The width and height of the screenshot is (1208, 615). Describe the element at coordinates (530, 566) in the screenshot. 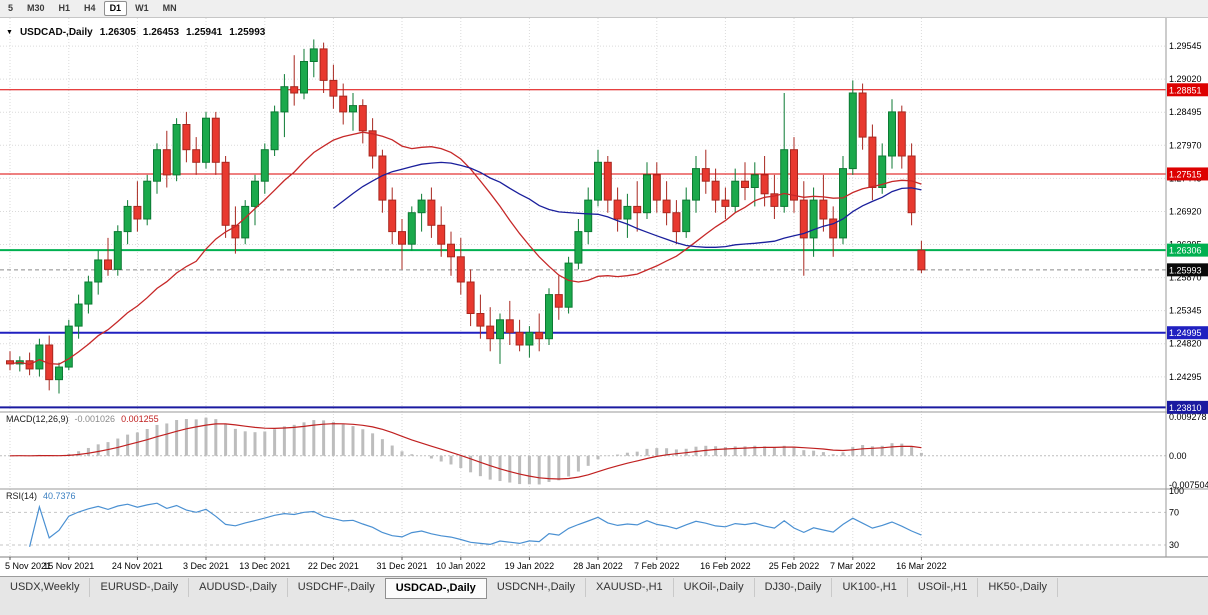

I see `svg-text: 19 Jan 2022` at that location.